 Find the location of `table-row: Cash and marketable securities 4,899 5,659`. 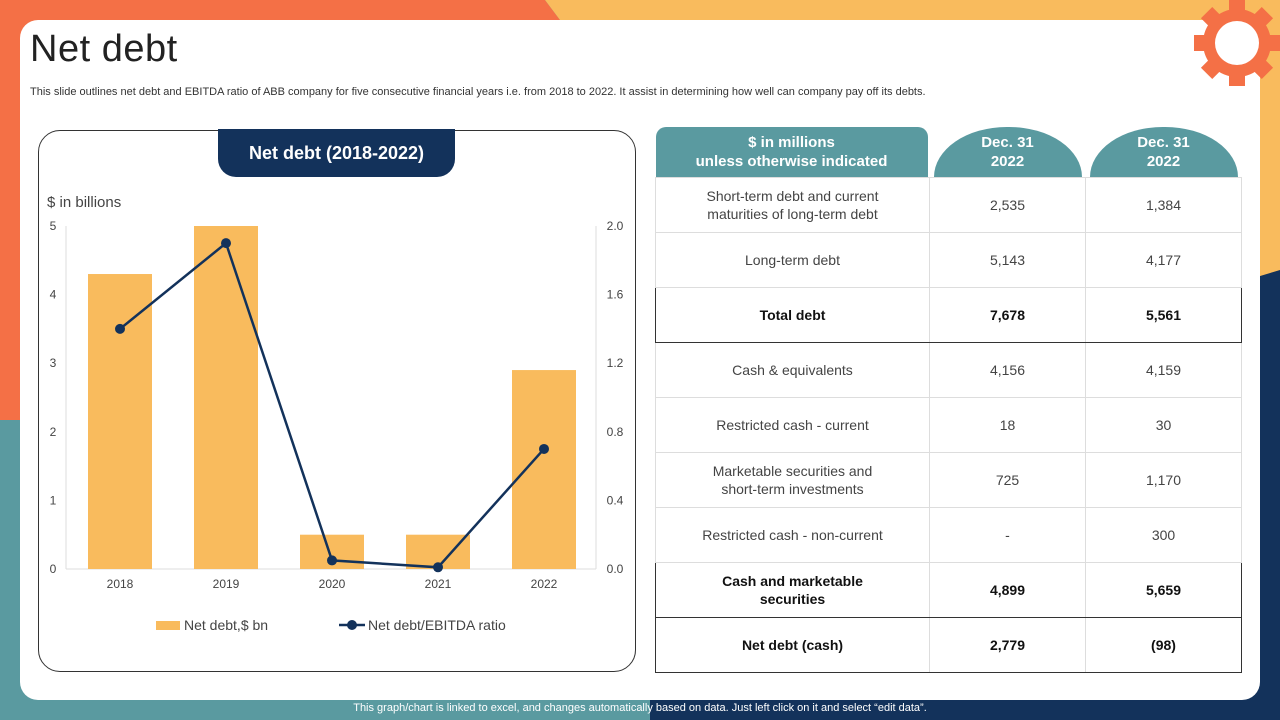

table-row: Cash and marketable securities 4,899 5,659 is located at coordinates (948, 590).